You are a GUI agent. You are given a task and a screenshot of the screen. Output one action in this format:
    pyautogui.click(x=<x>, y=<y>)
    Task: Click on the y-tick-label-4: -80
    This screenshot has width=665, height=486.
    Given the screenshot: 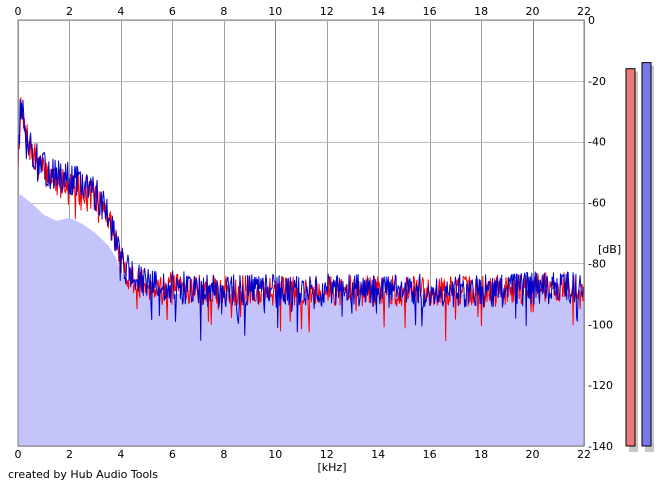 What is the action you would take?
    pyautogui.click(x=597, y=263)
    